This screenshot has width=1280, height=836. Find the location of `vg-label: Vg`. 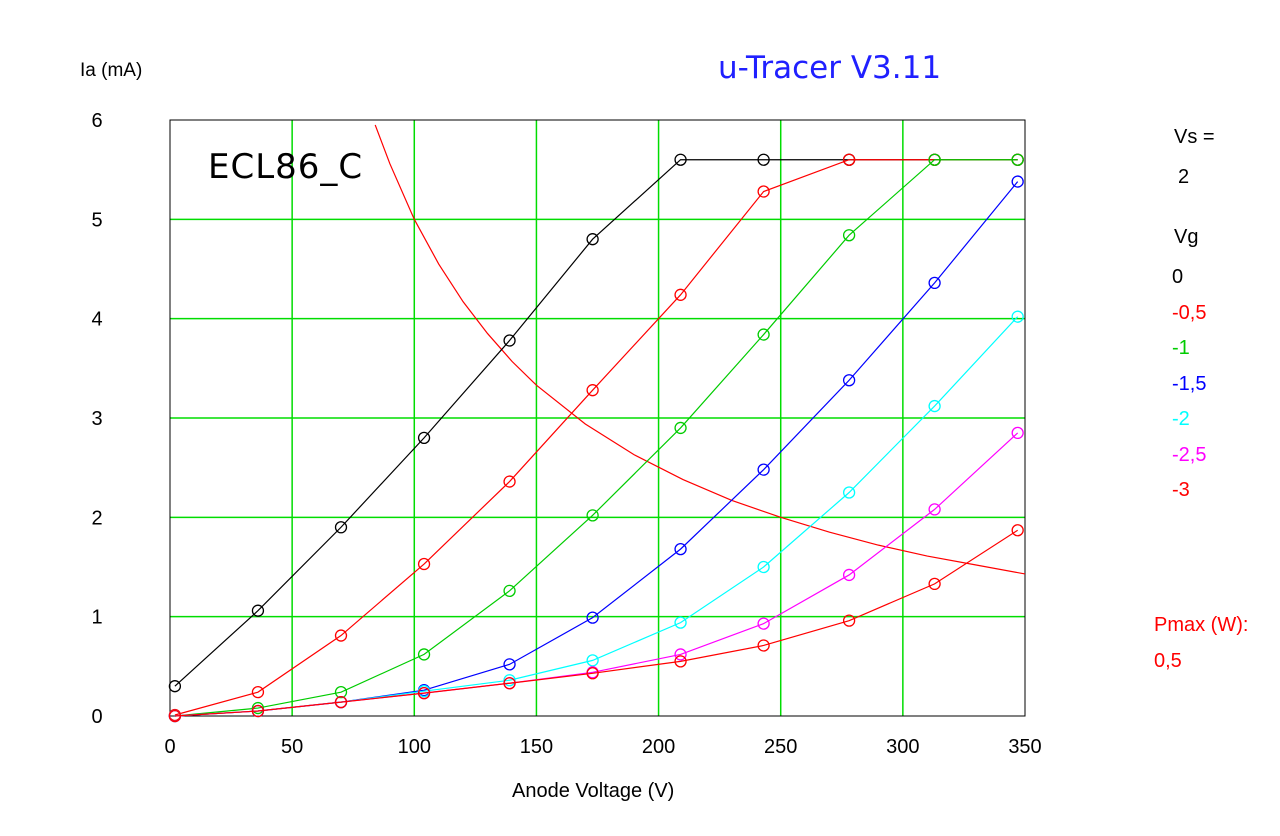

vg-label: Vg is located at coordinates (1186, 237).